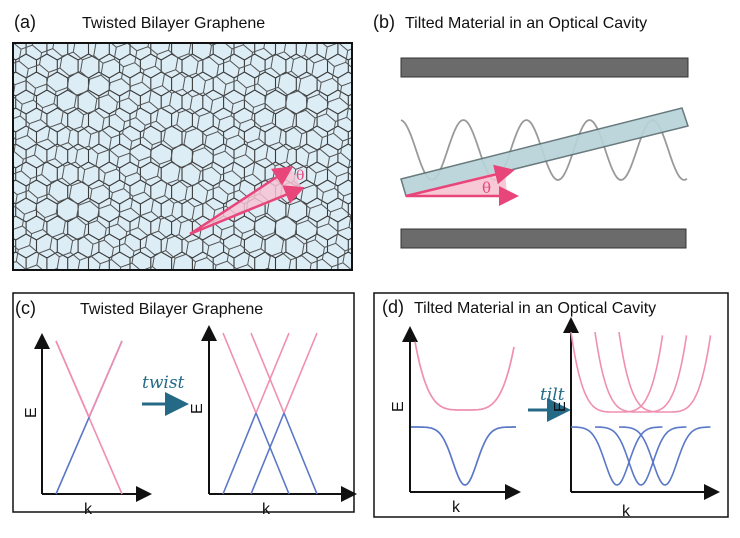 The height and width of the screenshot is (538, 740). Describe the element at coordinates (544, 152) in the screenshot. I see `tilted-slab` at that location.